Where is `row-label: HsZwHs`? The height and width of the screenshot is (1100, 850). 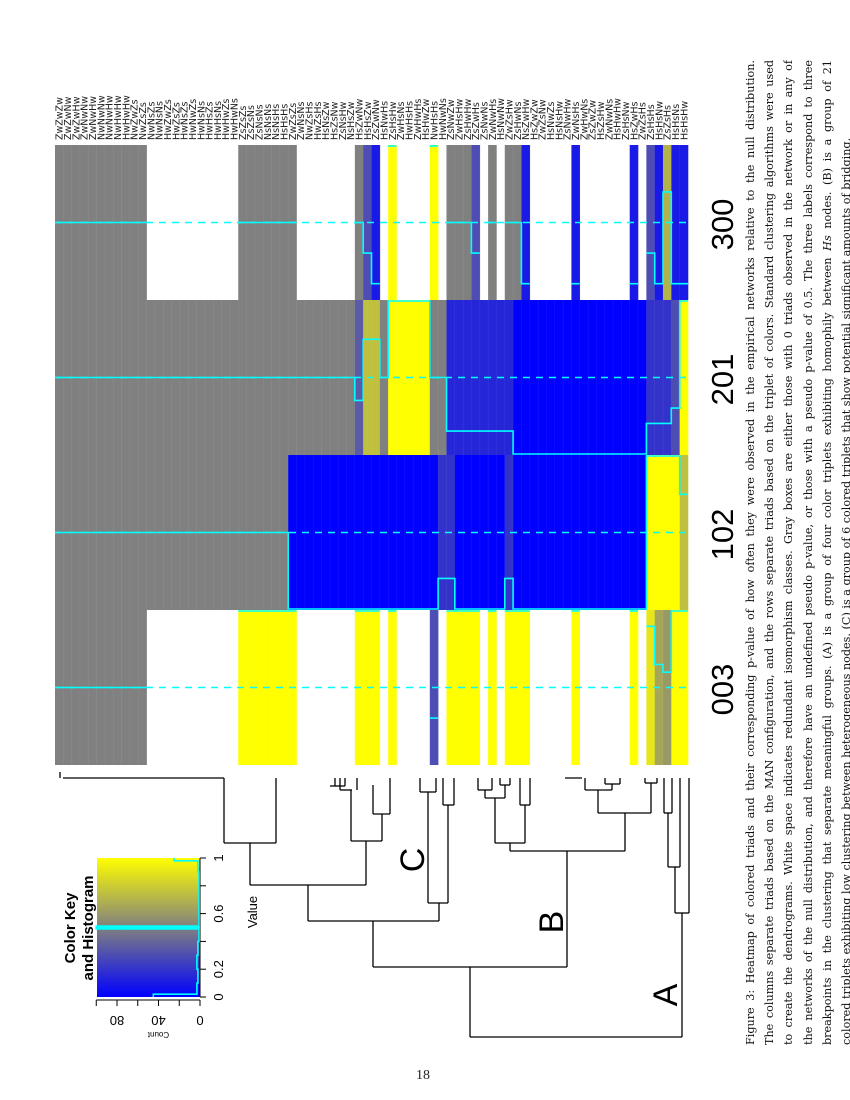
row-label: HsZwHs is located at coordinates (634, 120).